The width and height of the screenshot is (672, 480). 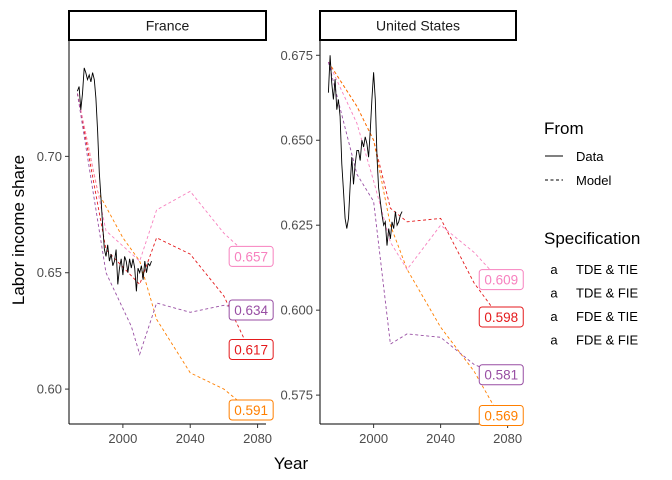 What do you see at coordinates (296, 55) in the screenshot?
I see `y-tick-label: 0.675` at bounding box center [296, 55].